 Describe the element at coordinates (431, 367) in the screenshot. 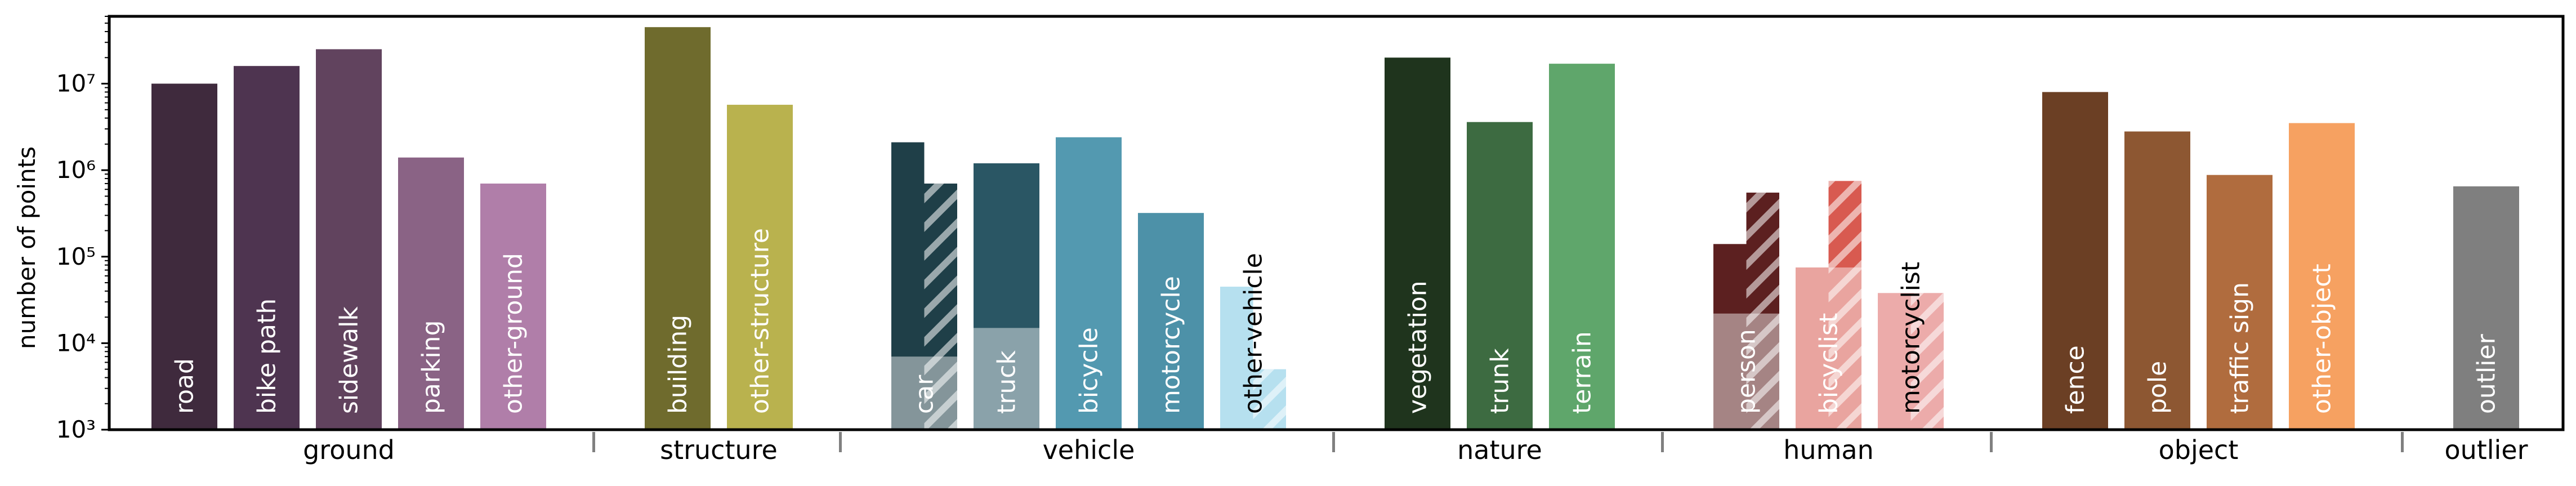

I see `bar-label-parking: parking` at that location.